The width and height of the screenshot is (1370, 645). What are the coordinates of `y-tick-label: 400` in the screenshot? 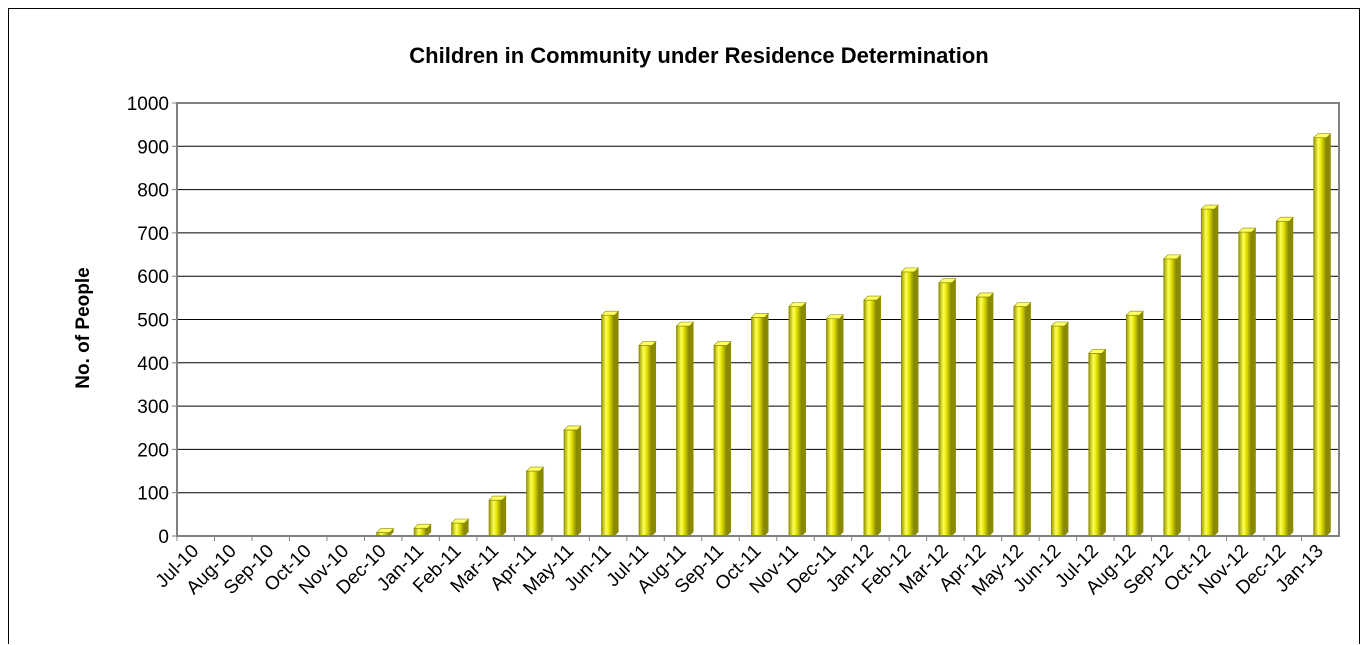 It's located at (153, 364).